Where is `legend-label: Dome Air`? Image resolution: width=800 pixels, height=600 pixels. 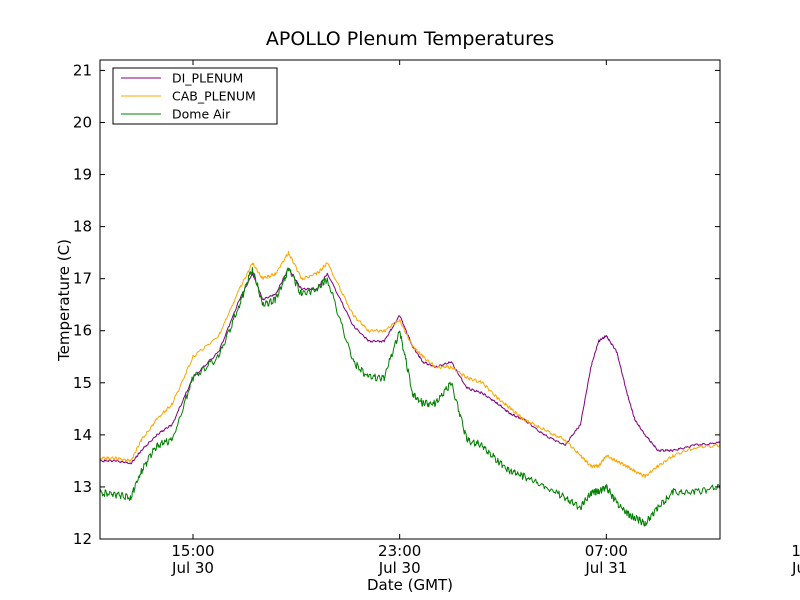
legend-label: Dome Air is located at coordinates (201, 114).